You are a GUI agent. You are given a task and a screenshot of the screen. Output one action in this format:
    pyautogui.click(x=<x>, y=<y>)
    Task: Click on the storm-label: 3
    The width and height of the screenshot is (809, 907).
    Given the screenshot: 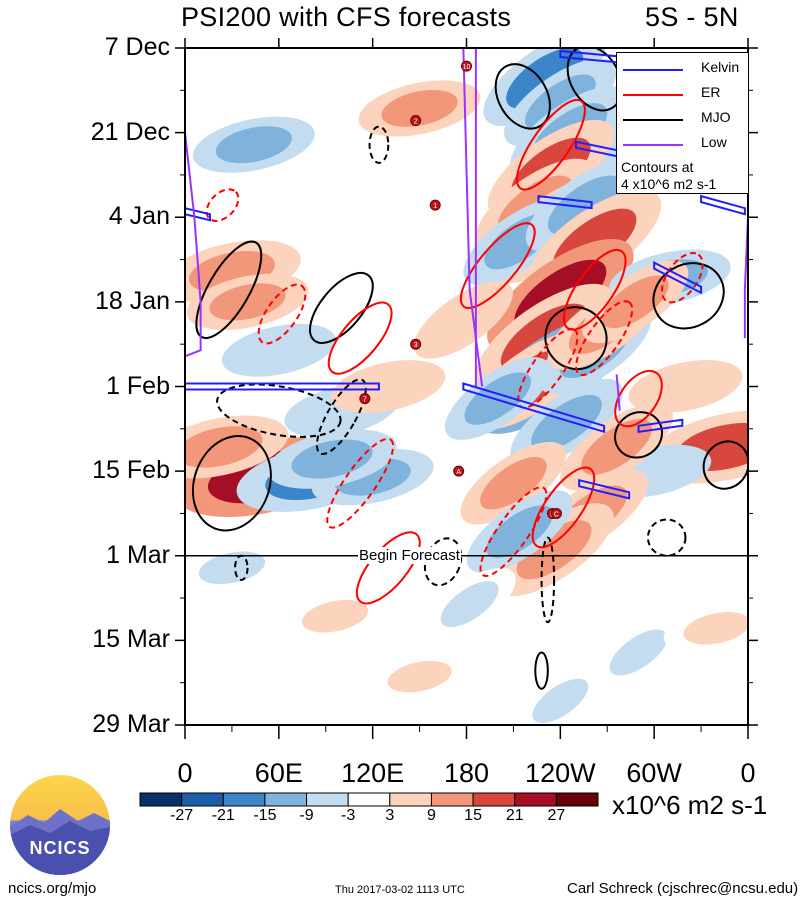 What is the action you would take?
    pyautogui.click(x=416, y=345)
    